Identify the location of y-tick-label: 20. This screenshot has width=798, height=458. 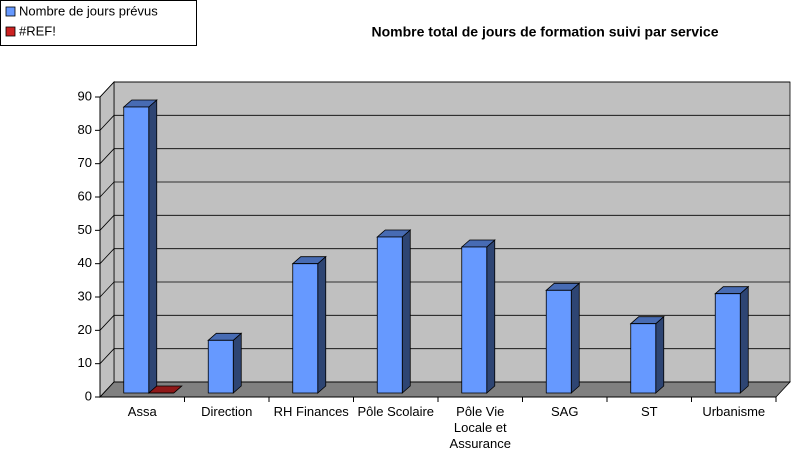
(85, 329).